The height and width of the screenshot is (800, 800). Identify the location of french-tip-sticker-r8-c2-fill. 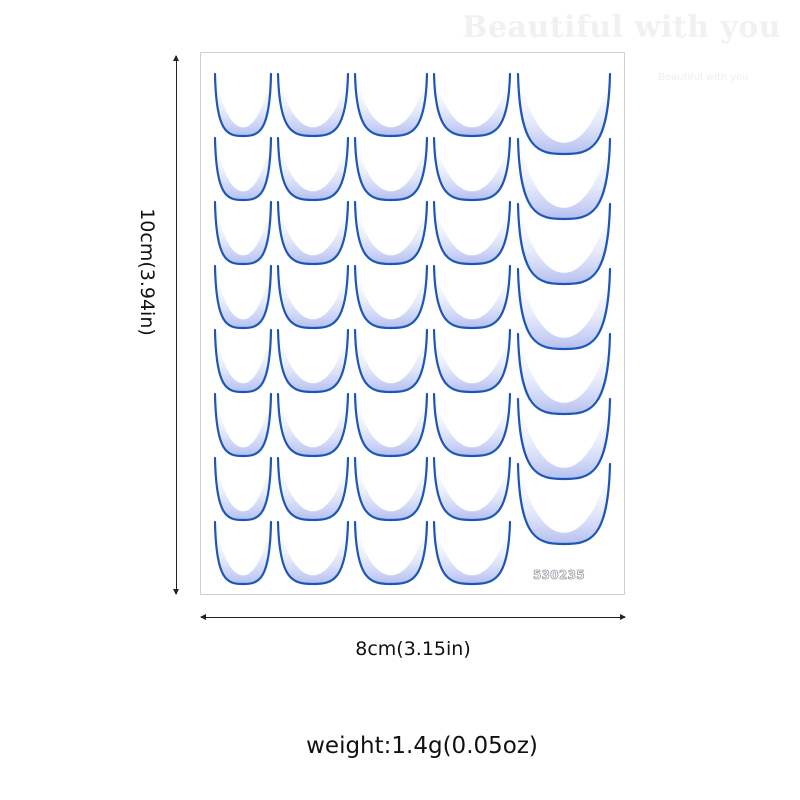
(313, 553).